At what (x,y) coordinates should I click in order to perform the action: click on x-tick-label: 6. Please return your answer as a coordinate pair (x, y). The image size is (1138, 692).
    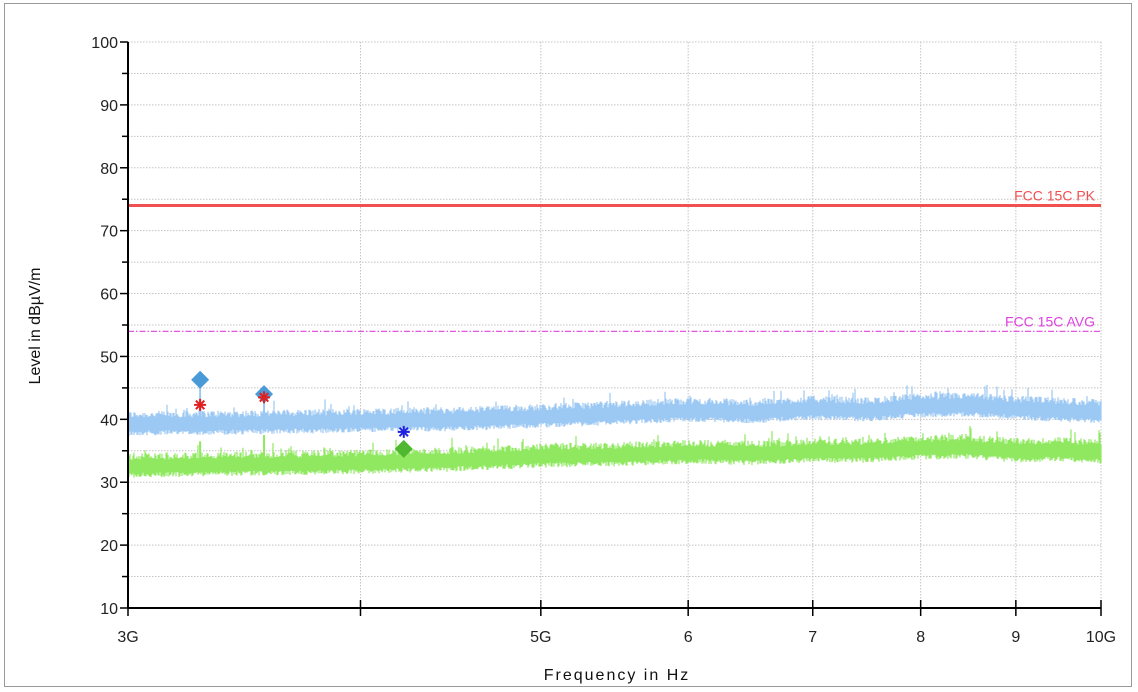
    Looking at the image, I should click on (688, 637).